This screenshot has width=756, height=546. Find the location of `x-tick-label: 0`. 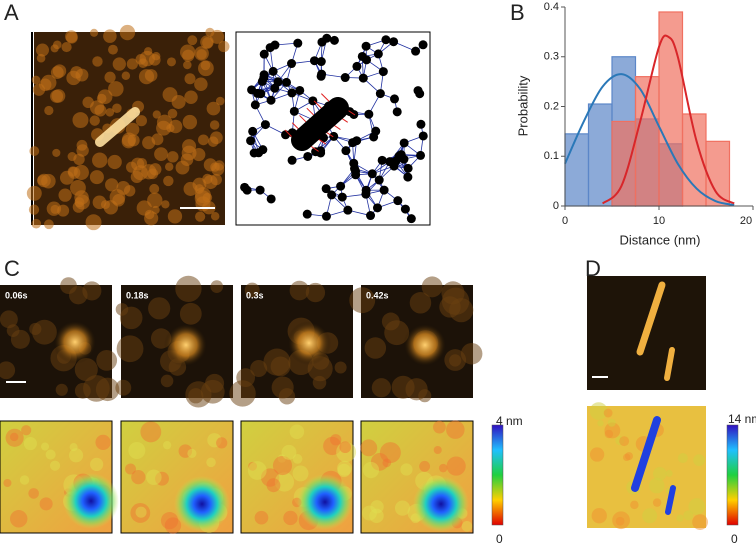

x-tick-label: 0 is located at coordinates (565, 221).